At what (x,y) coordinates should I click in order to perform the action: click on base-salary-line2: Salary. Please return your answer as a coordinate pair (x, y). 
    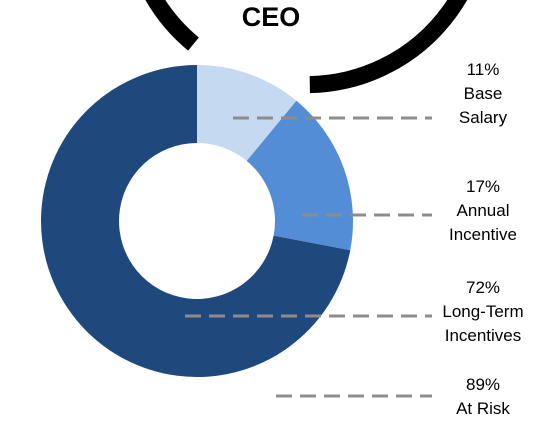
    Looking at the image, I should click on (483, 117).